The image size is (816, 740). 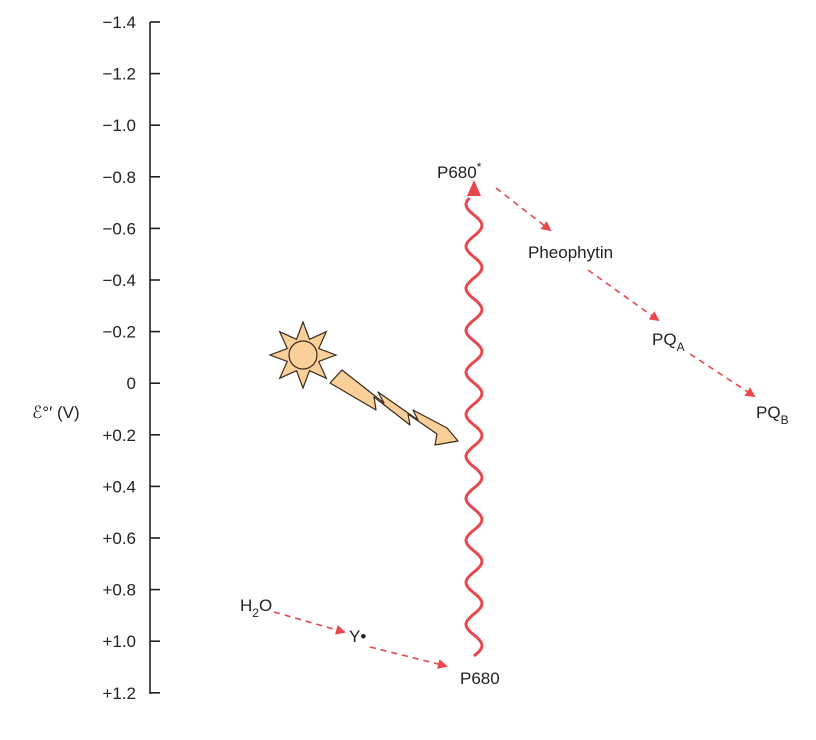 I want to click on lightning-bolt-icon, so click(x=394, y=407).